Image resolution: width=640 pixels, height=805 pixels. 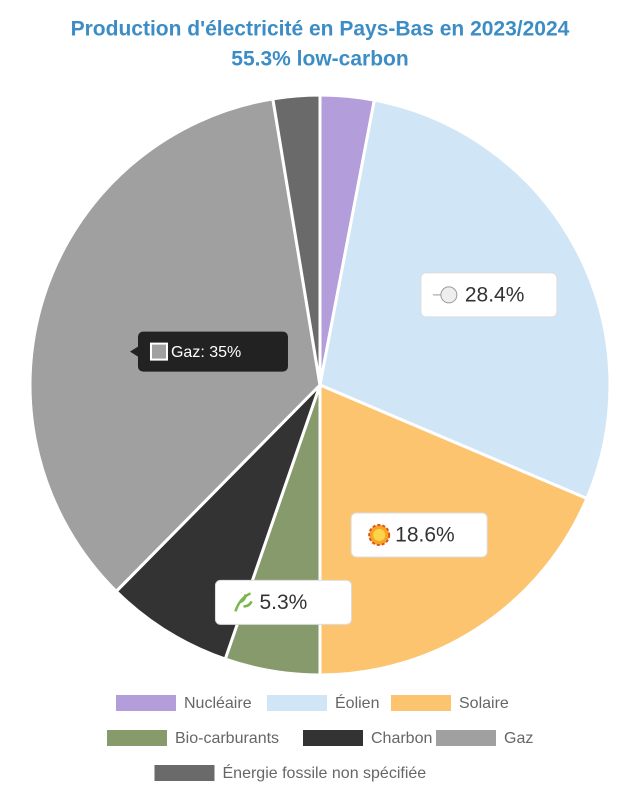 What do you see at coordinates (518, 738) in the screenshot?
I see `legend-label: Gaz` at bounding box center [518, 738].